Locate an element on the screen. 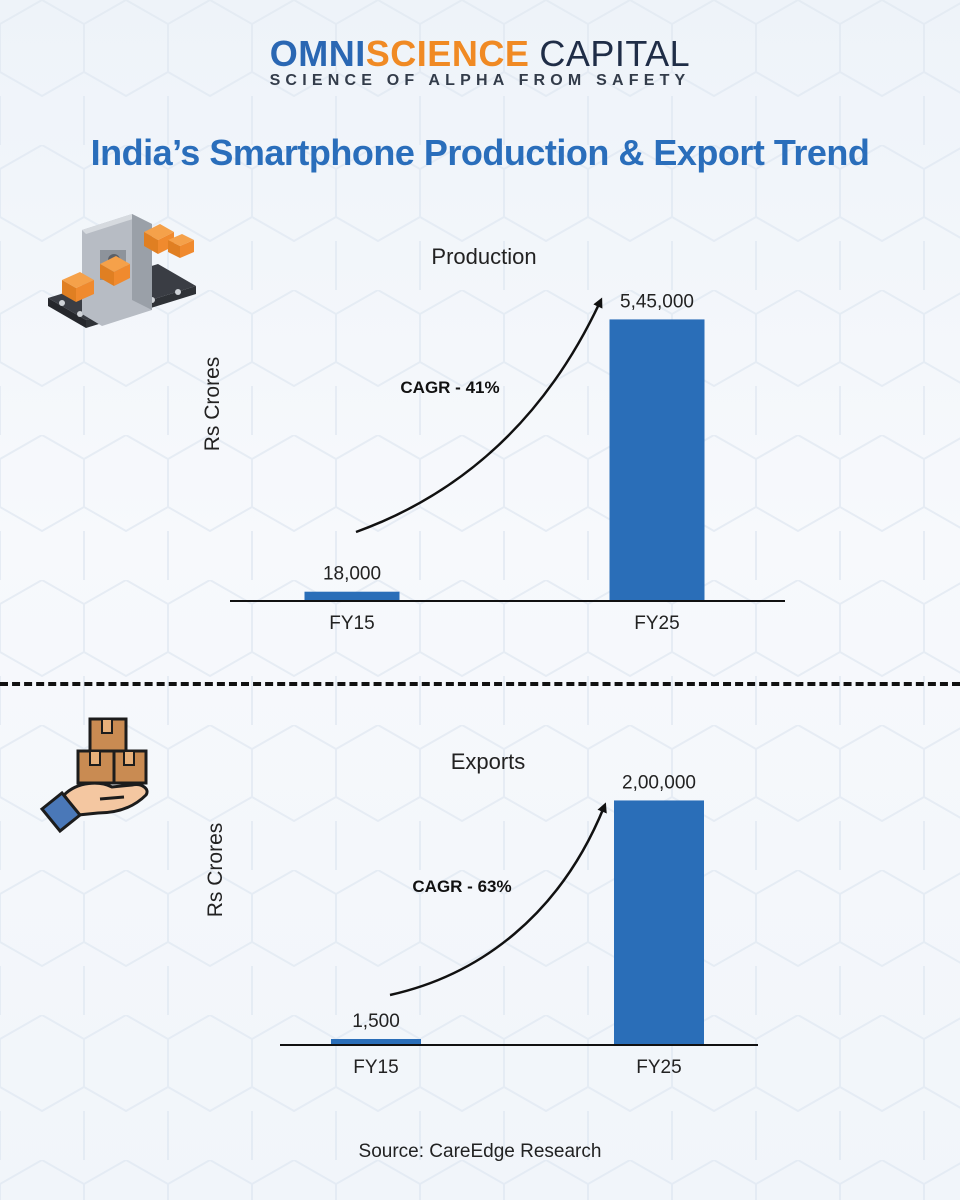 The width and height of the screenshot is (960, 1200). section-divider is located at coordinates (480, 684).